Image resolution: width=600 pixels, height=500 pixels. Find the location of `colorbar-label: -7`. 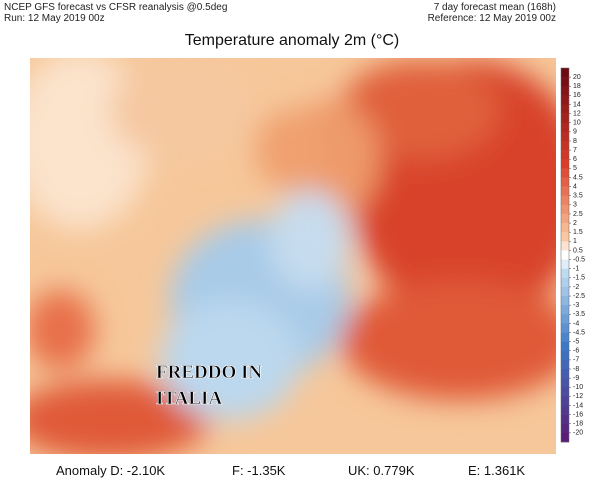

colorbar-label: -7 is located at coordinates (576, 360).